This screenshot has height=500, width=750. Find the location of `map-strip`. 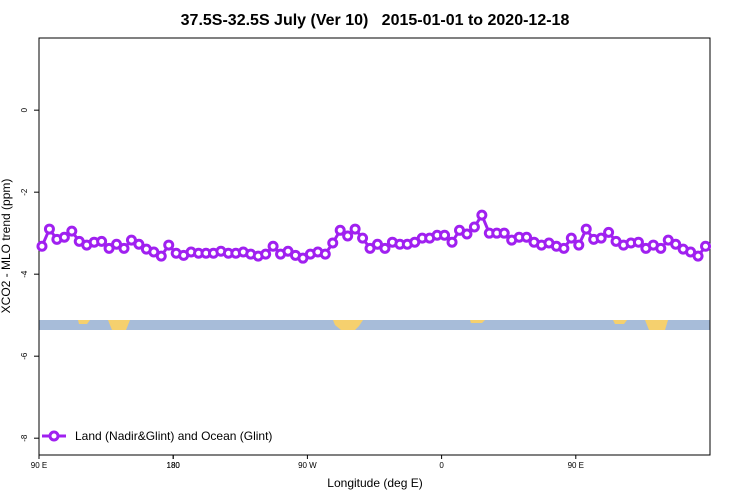

map-strip is located at coordinates (374, 325).